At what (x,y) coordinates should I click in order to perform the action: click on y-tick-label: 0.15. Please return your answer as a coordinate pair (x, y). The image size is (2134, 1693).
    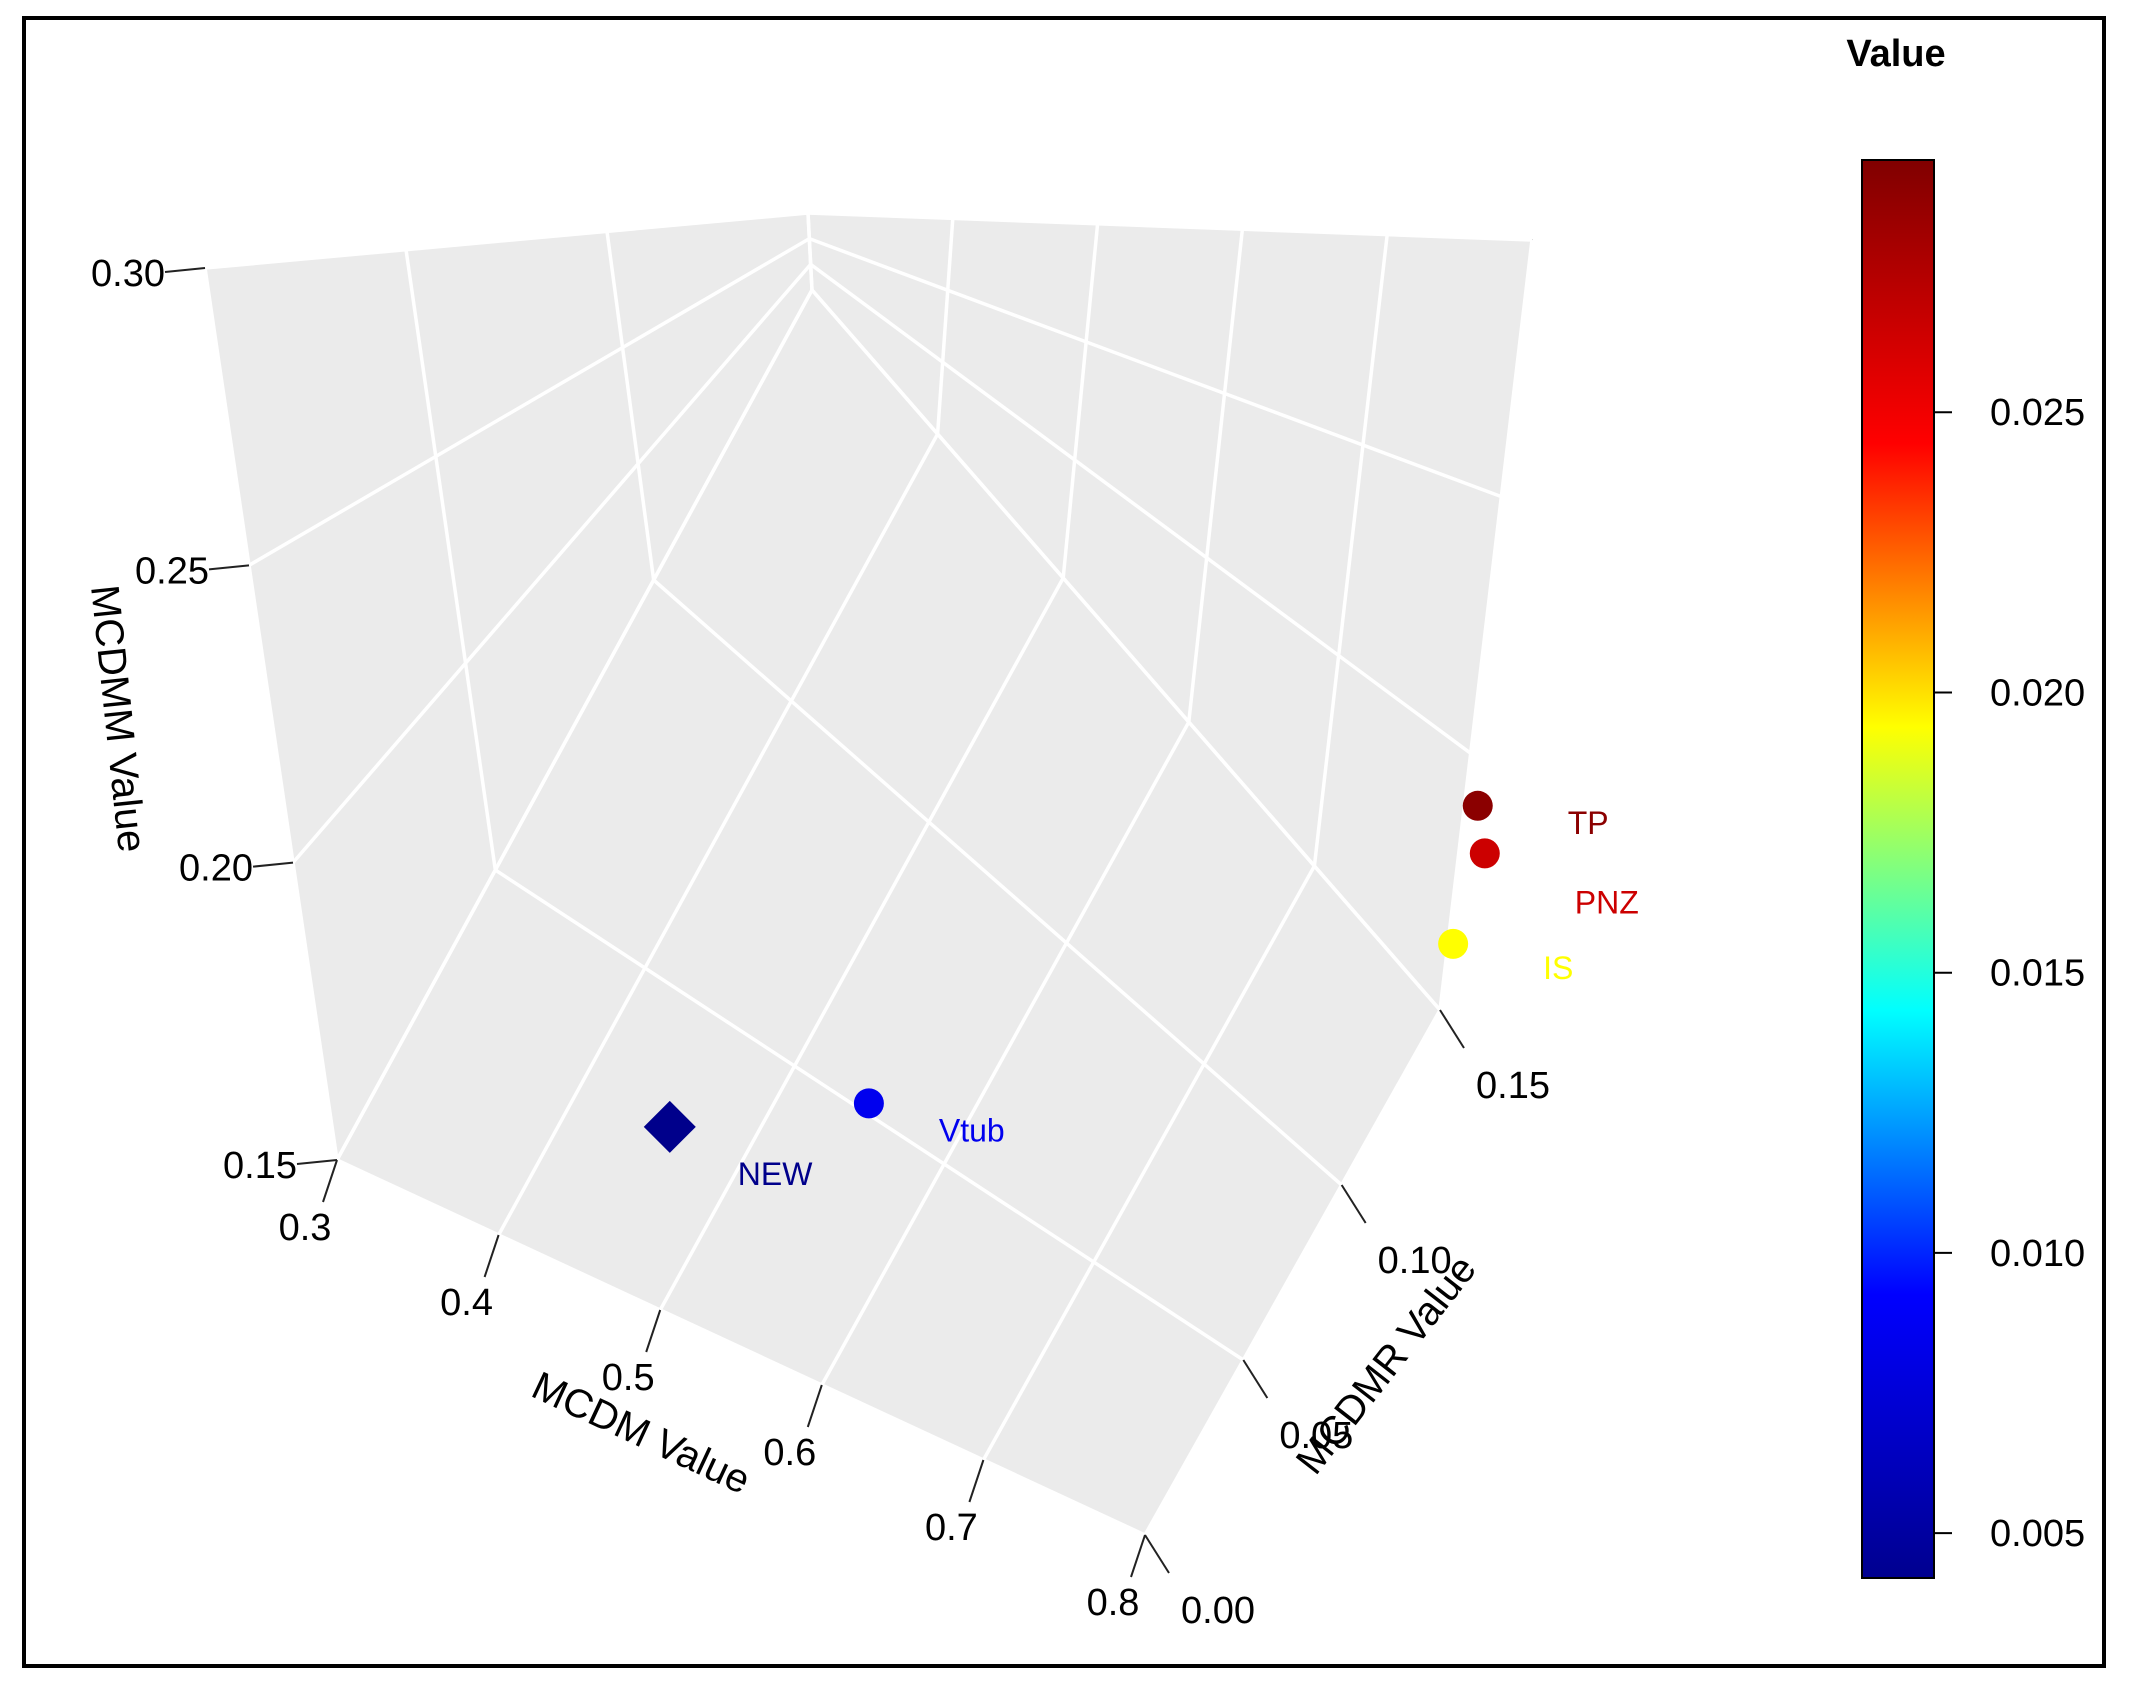
    Looking at the image, I should click on (1513, 1086).